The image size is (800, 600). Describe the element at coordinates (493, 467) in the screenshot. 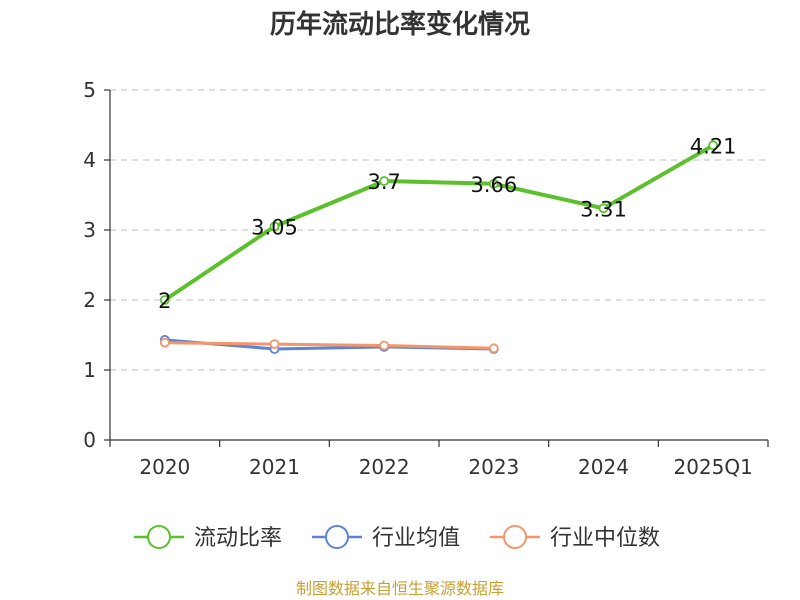

I see `x-tick-label: 2023` at that location.